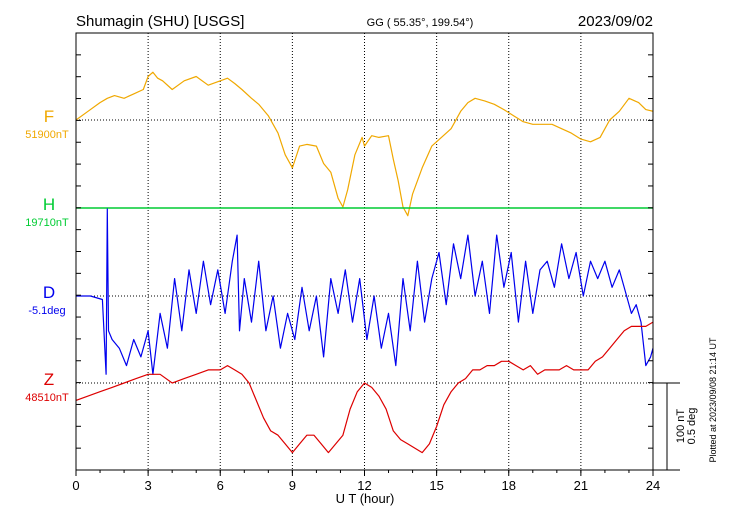 This screenshot has height=520, width=730. I want to click on x-tick-label: 9, so click(292, 485).